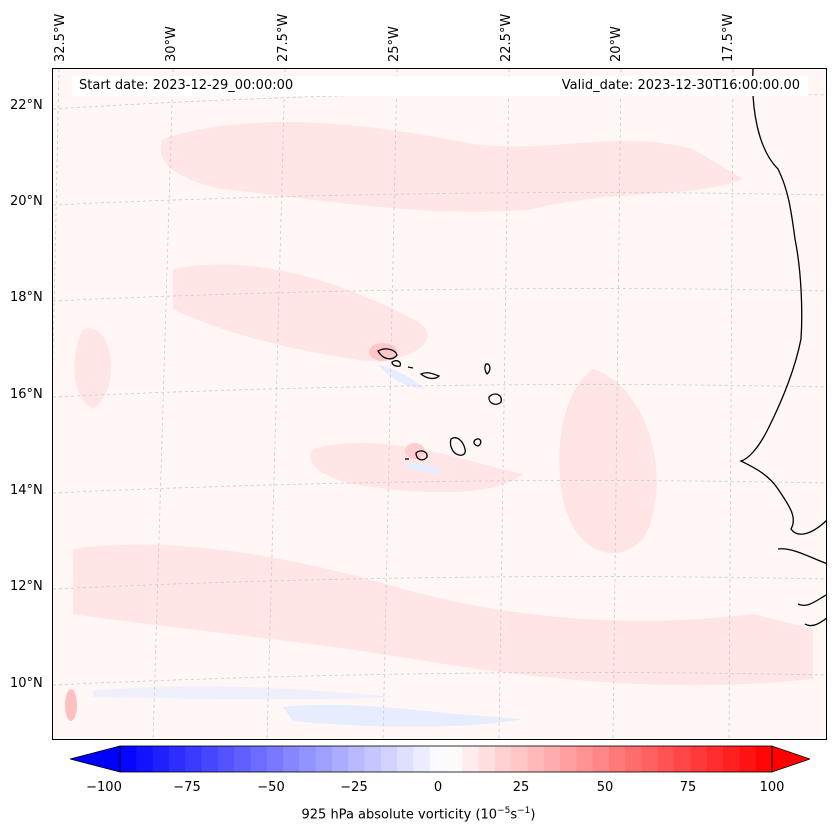  Describe the element at coordinates (524, 811) in the screenshot. I see `colorbar-label-exp2: −1` at that location.